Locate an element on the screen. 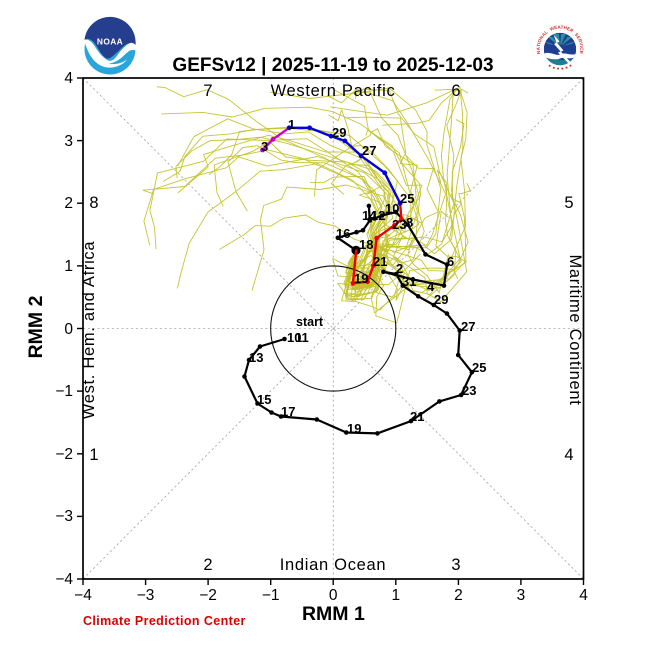 This screenshot has height=650, width=650. svg-text: 12 is located at coordinates (378, 215).